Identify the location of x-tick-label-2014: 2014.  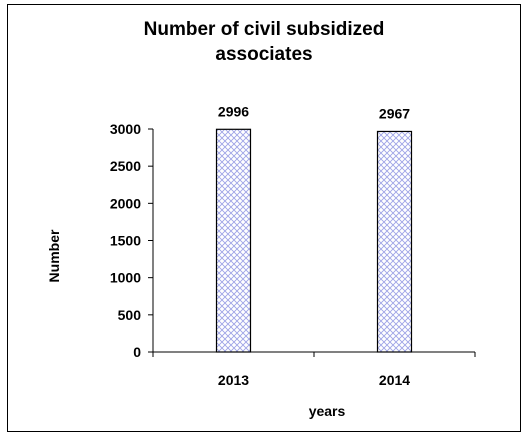
(394, 380).